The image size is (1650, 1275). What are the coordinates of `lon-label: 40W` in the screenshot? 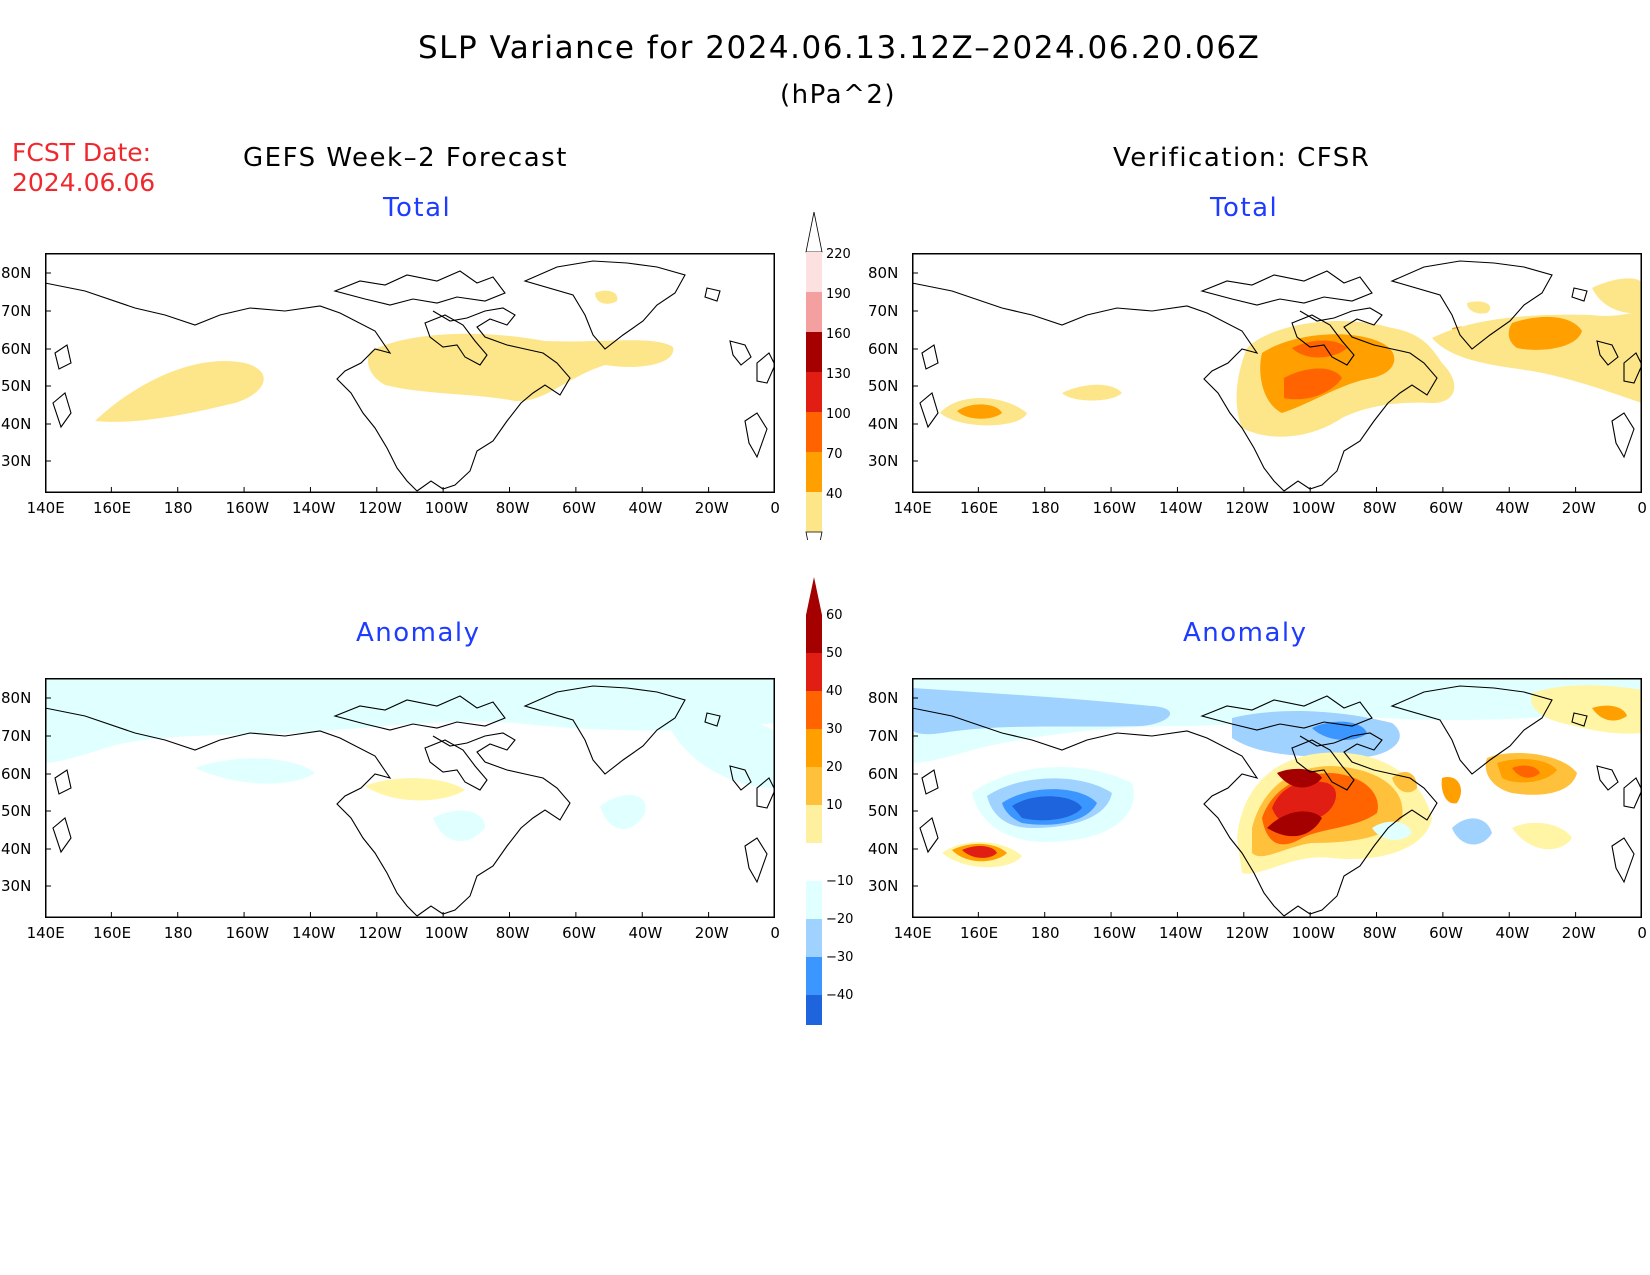 It's located at (645, 508).